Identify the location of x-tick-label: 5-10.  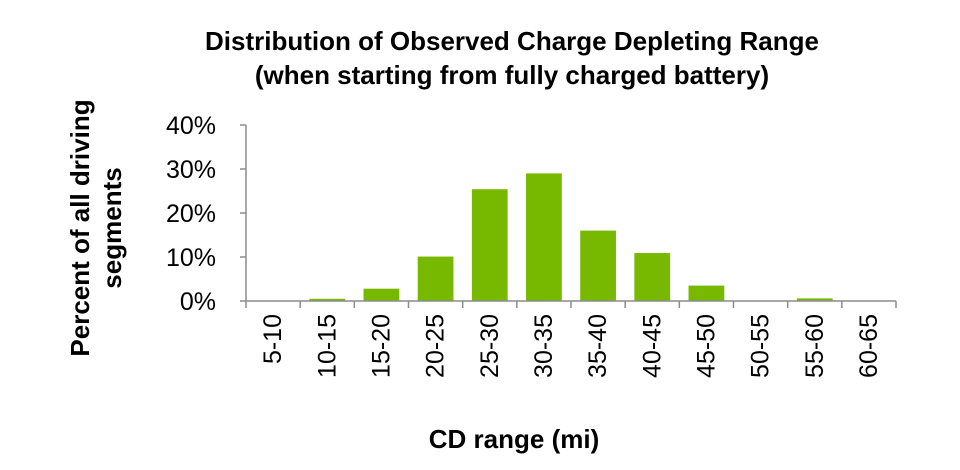
(273, 339).